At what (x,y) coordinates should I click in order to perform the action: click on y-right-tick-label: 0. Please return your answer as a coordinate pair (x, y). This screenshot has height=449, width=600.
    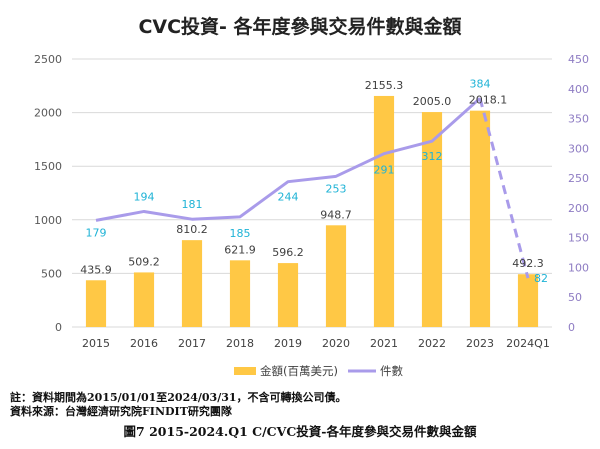
    Looking at the image, I should click on (571, 327).